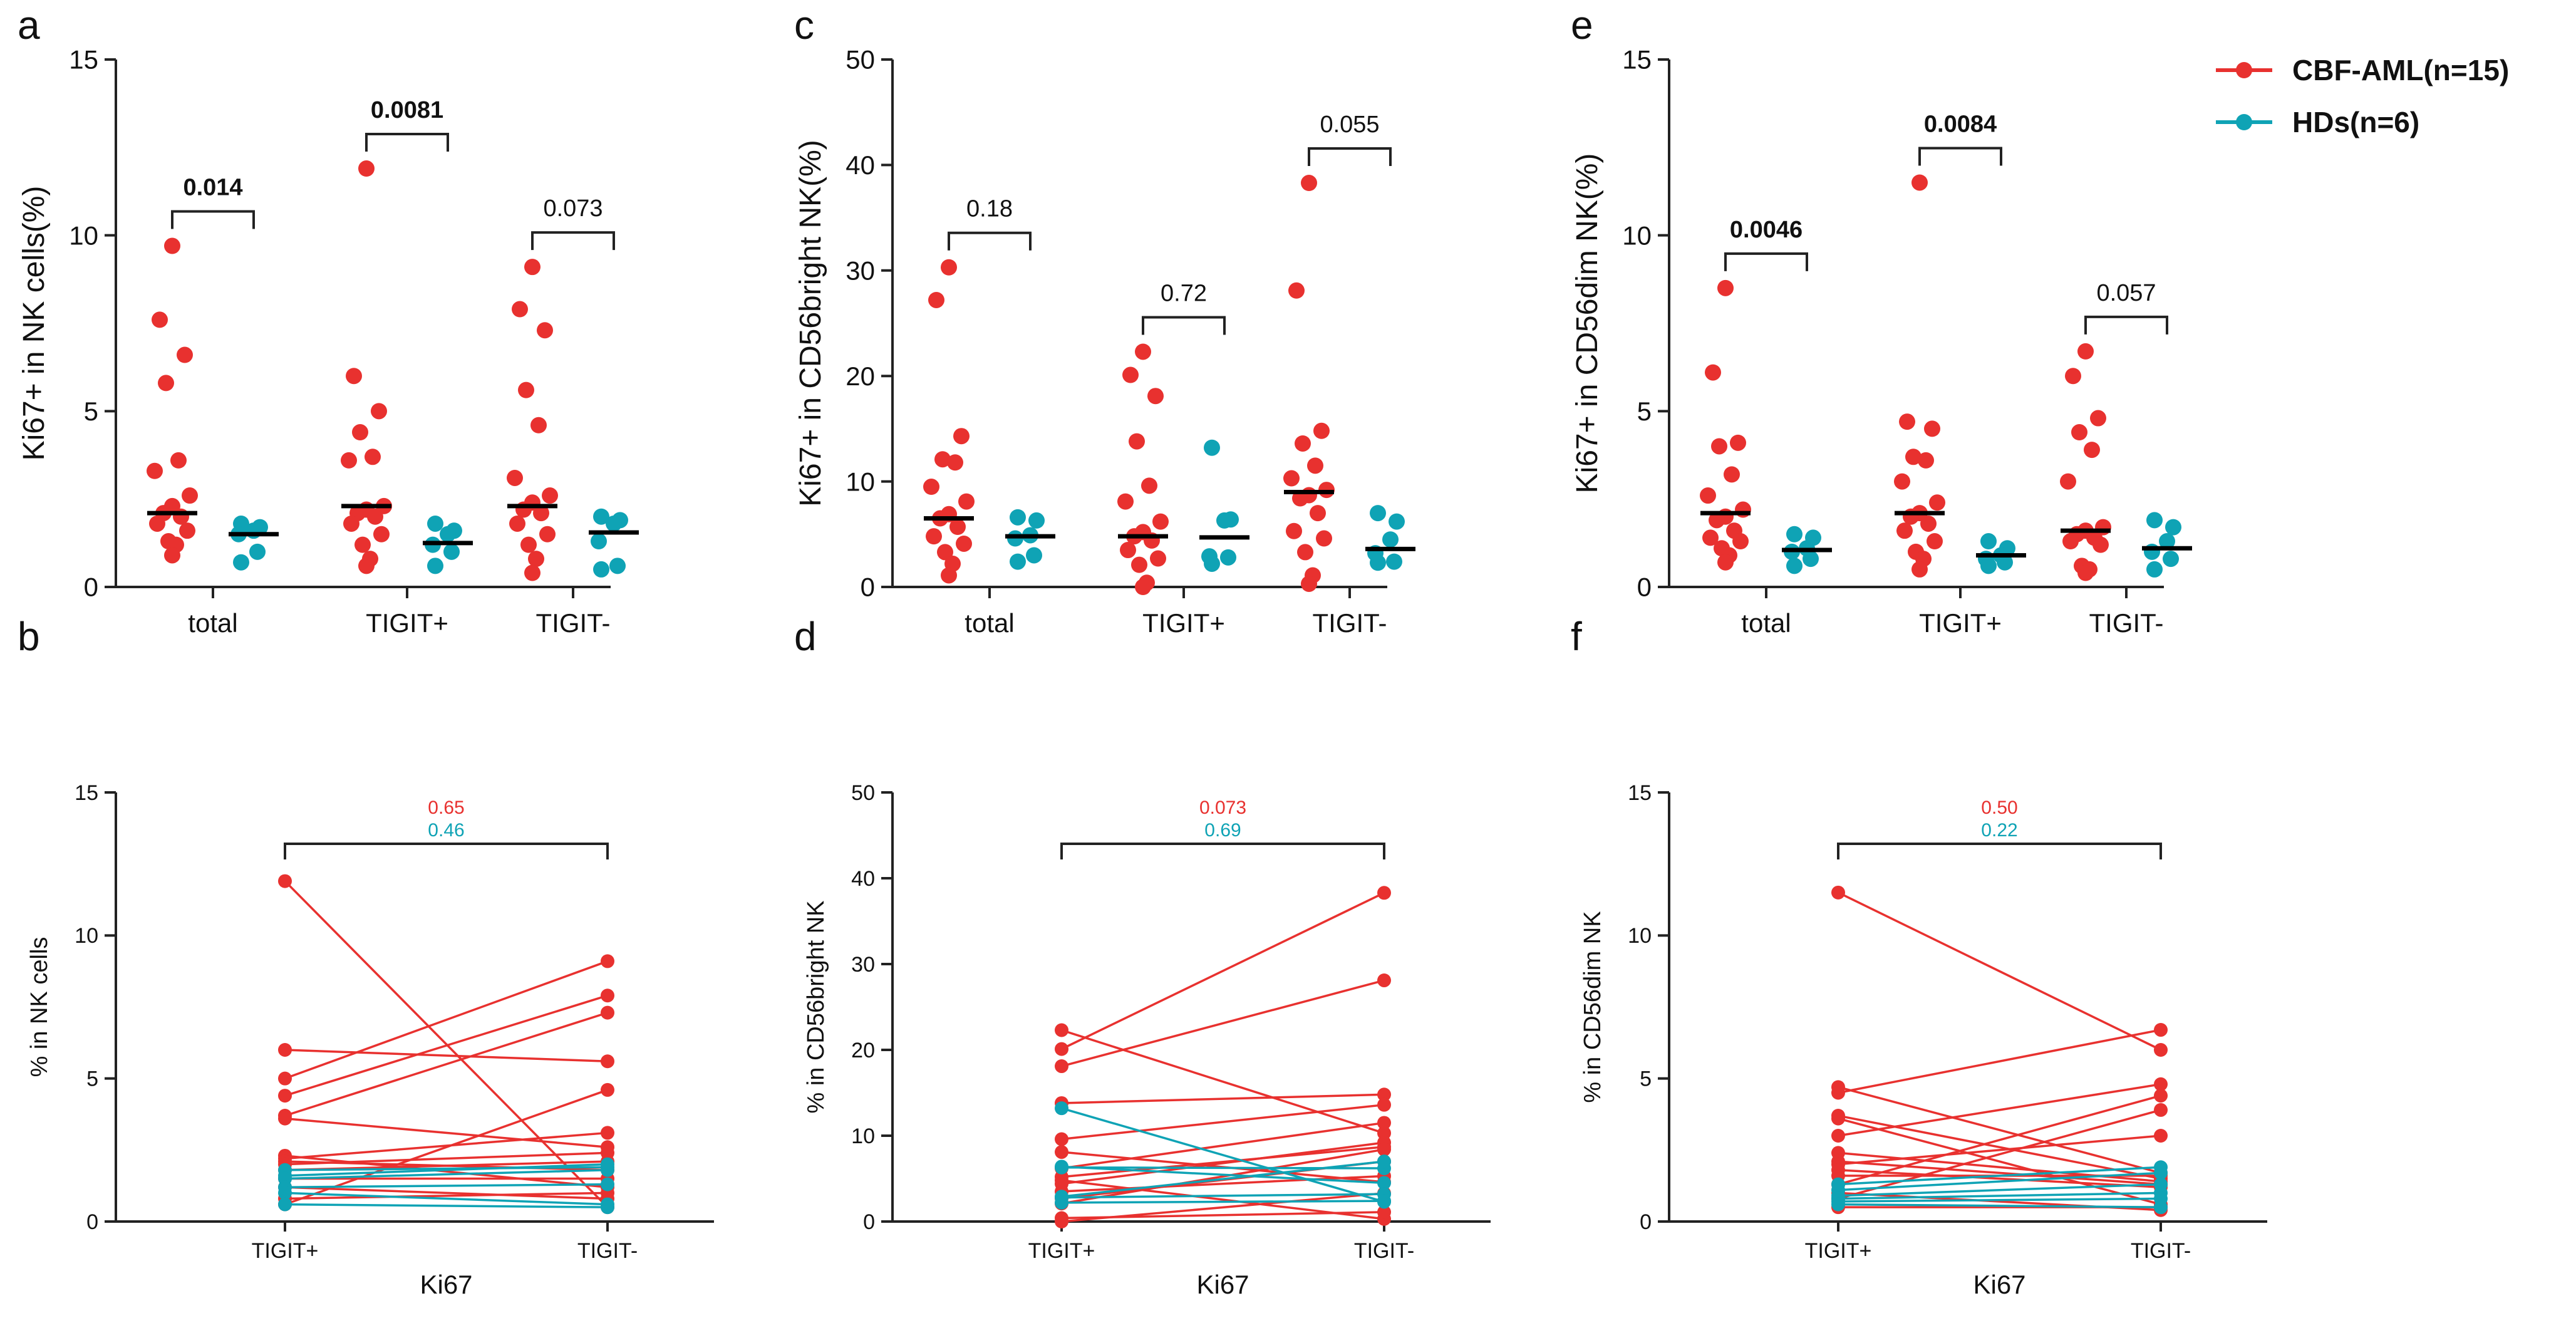 The height and width of the screenshot is (1318, 2576). Describe the element at coordinates (1222, 807) in the screenshot. I see `p-value-aml: 0.073` at that location.